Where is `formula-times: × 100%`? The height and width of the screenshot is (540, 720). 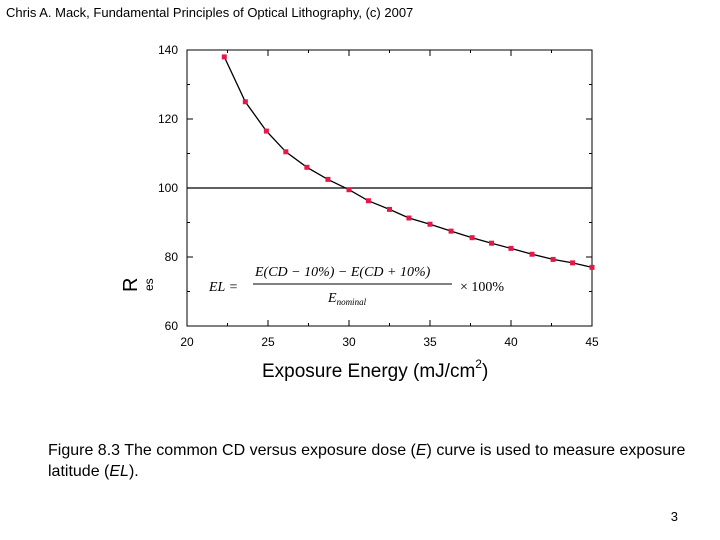
formula-times: × 100% is located at coordinates (482, 287).